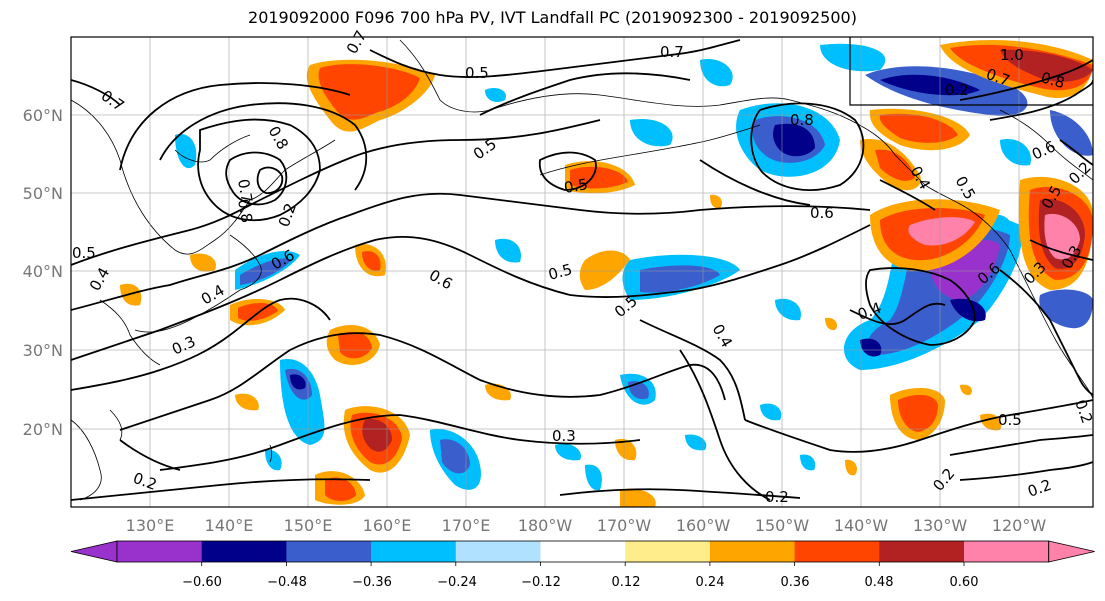 This screenshot has height=601, width=1105. Describe the element at coordinates (43, 115) in the screenshot. I see `lat-label: 60°N` at that location.